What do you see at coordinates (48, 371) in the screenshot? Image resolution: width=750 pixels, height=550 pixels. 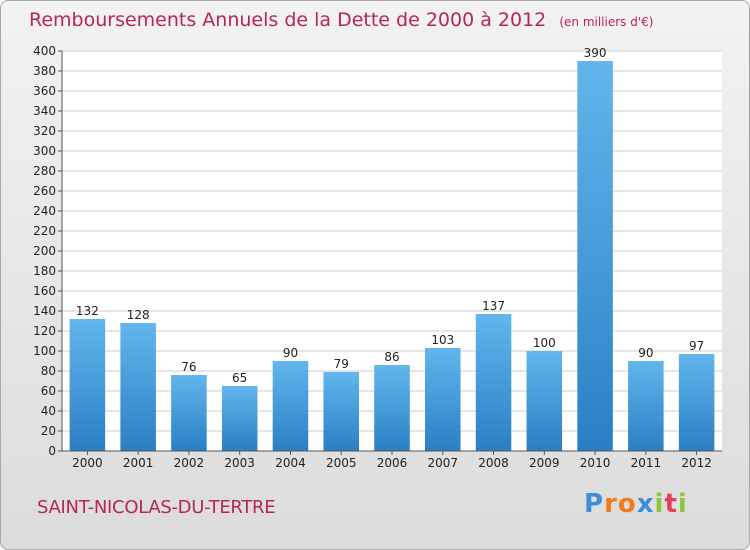 I see `y-tick-label: 80` at bounding box center [48, 371].